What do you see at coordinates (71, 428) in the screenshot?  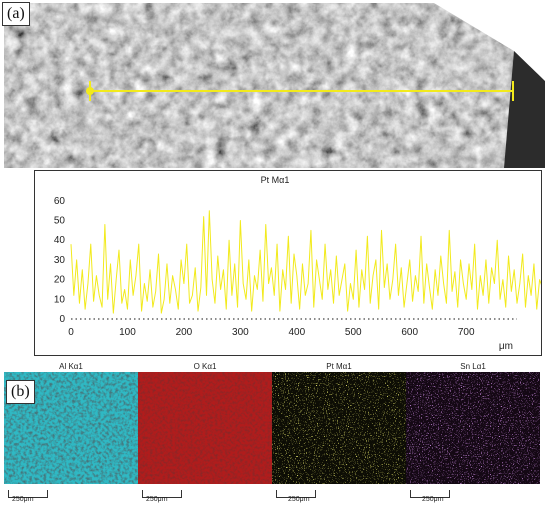 I see `map-al` at bounding box center [71, 428].